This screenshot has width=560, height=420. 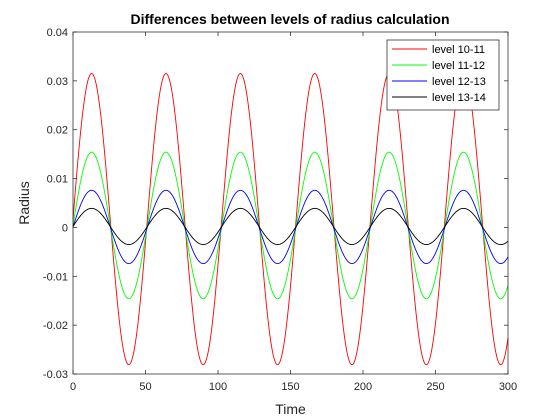 What do you see at coordinates (290, 409) in the screenshot?
I see `x-axis-label: Time` at bounding box center [290, 409].